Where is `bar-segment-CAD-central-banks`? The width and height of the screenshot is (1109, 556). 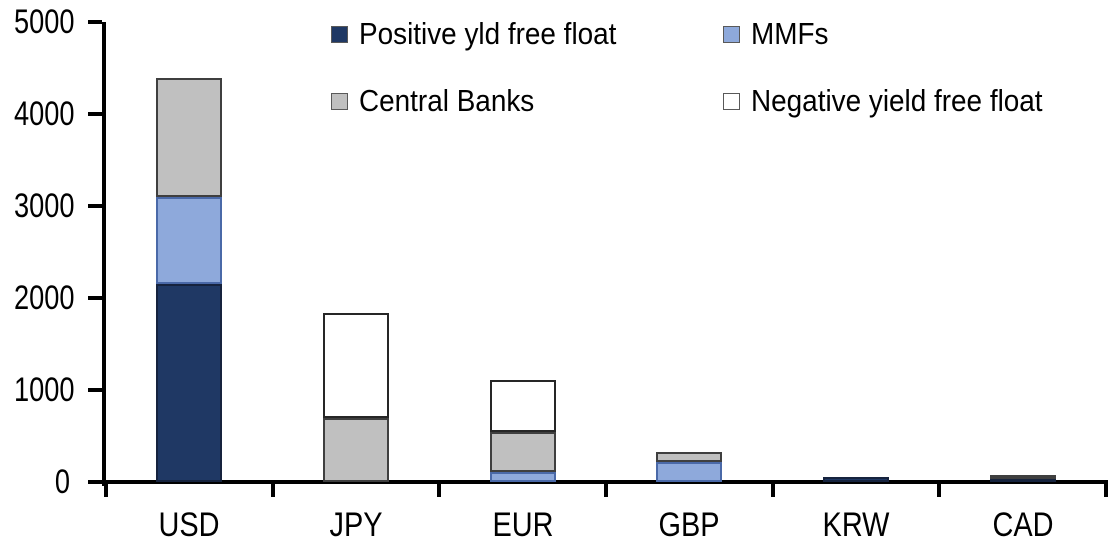
bar-segment-CAD-central-banks is located at coordinates (1022, 476).